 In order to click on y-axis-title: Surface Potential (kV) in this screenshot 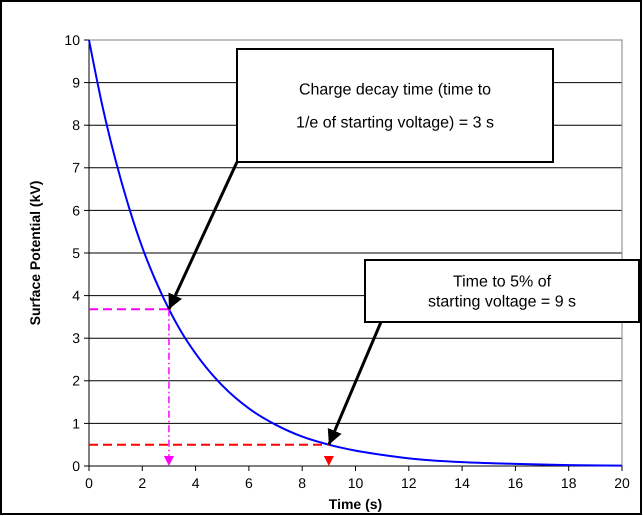, I will do `click(35, 253)`.